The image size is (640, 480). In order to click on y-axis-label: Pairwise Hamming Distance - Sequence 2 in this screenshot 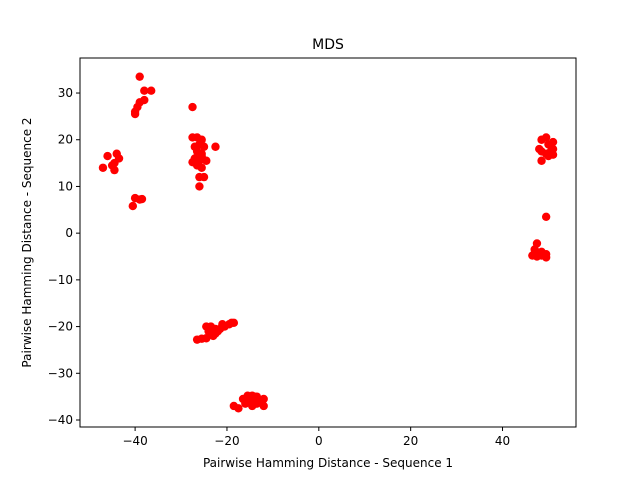, I will do `click(27, 242)`.